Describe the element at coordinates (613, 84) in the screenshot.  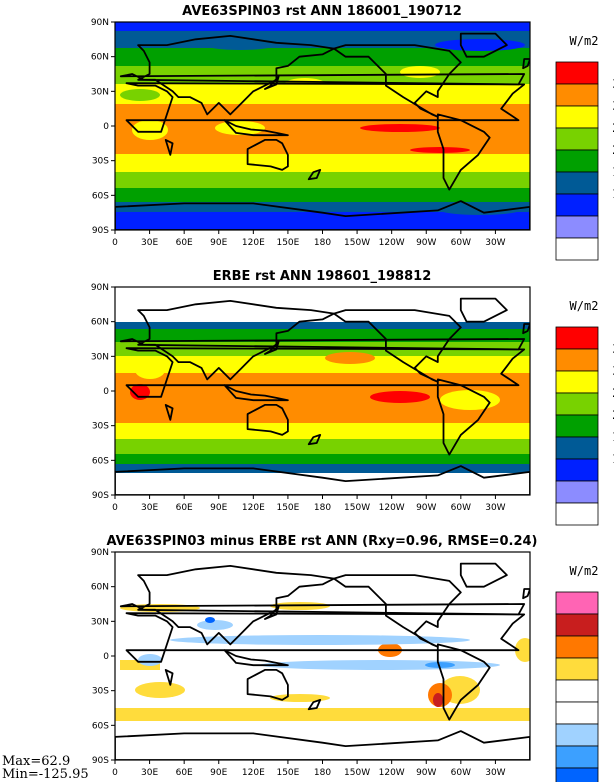
I see `colorbar-label: 350` at that location.